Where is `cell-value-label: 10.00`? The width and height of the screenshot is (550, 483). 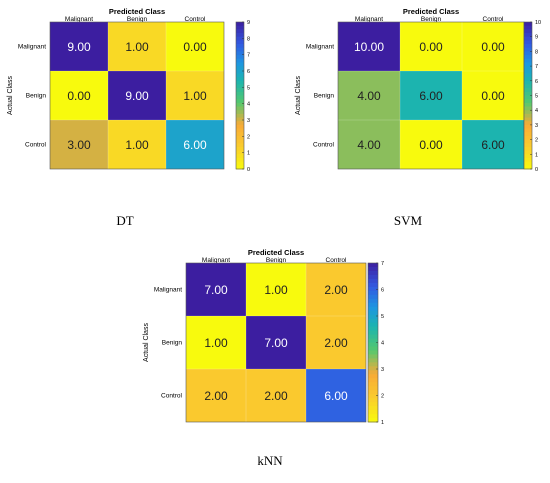
cell-value-label: 10.00 is located at coordinates (369, 47).